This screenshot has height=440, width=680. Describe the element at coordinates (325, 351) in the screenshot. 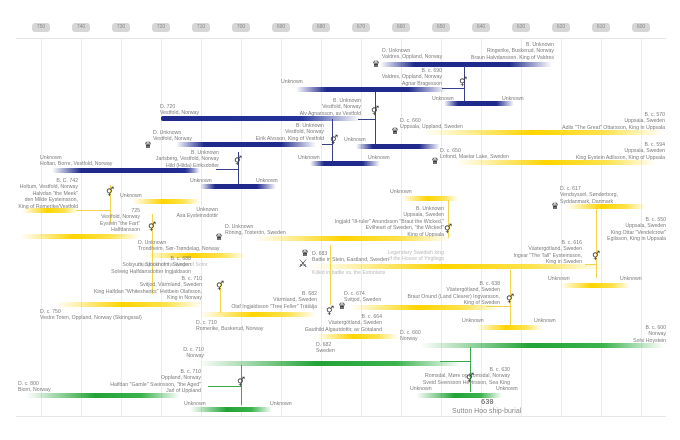

I see `death-place-label: Sweden` at that location.